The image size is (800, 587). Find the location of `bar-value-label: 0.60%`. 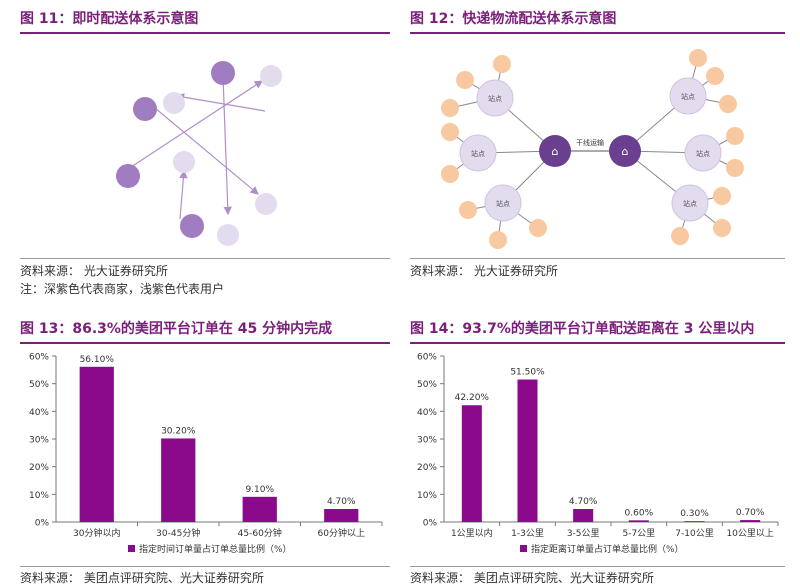

bar-value-label: 0.60% is located at coordinates (639, 513).